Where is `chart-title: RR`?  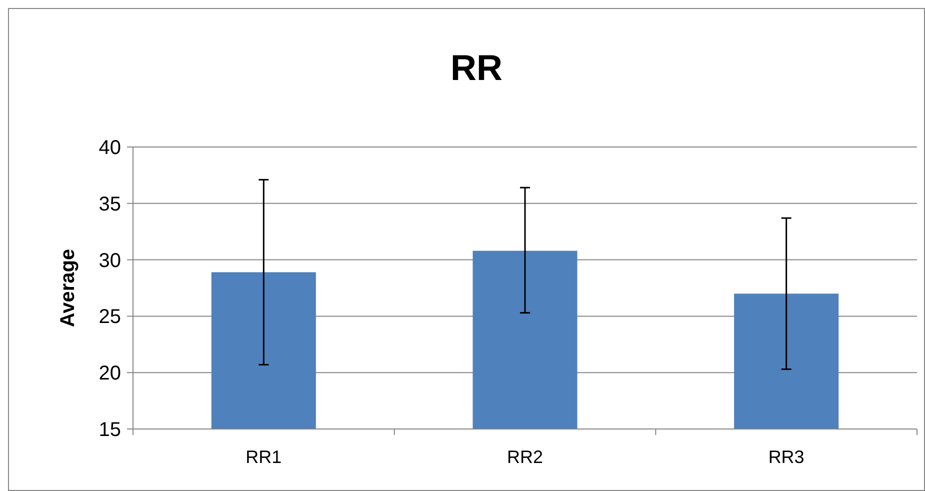 chart-title: RR is located at coordinates (476, 67).